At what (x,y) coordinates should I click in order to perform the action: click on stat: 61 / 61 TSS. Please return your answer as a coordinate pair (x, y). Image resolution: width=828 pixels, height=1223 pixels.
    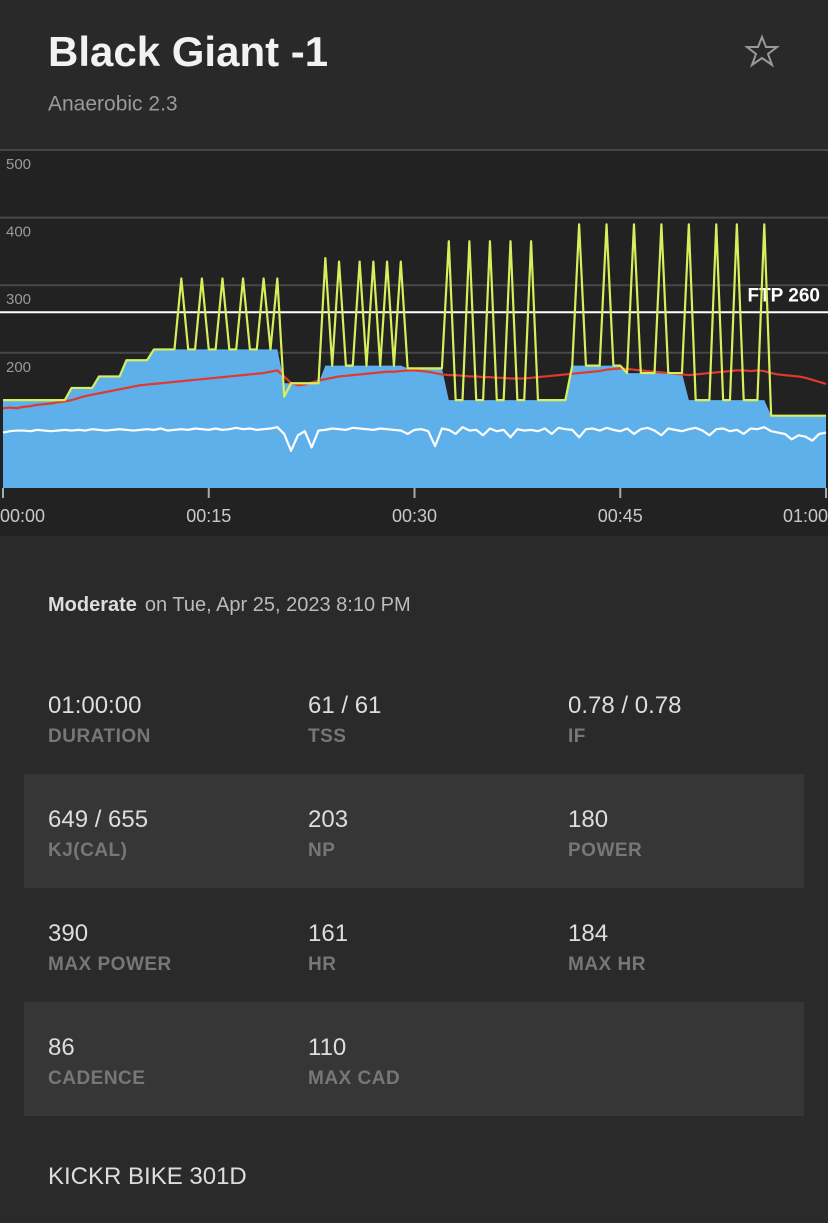
    Looking at the image, I should click on (344, 720).